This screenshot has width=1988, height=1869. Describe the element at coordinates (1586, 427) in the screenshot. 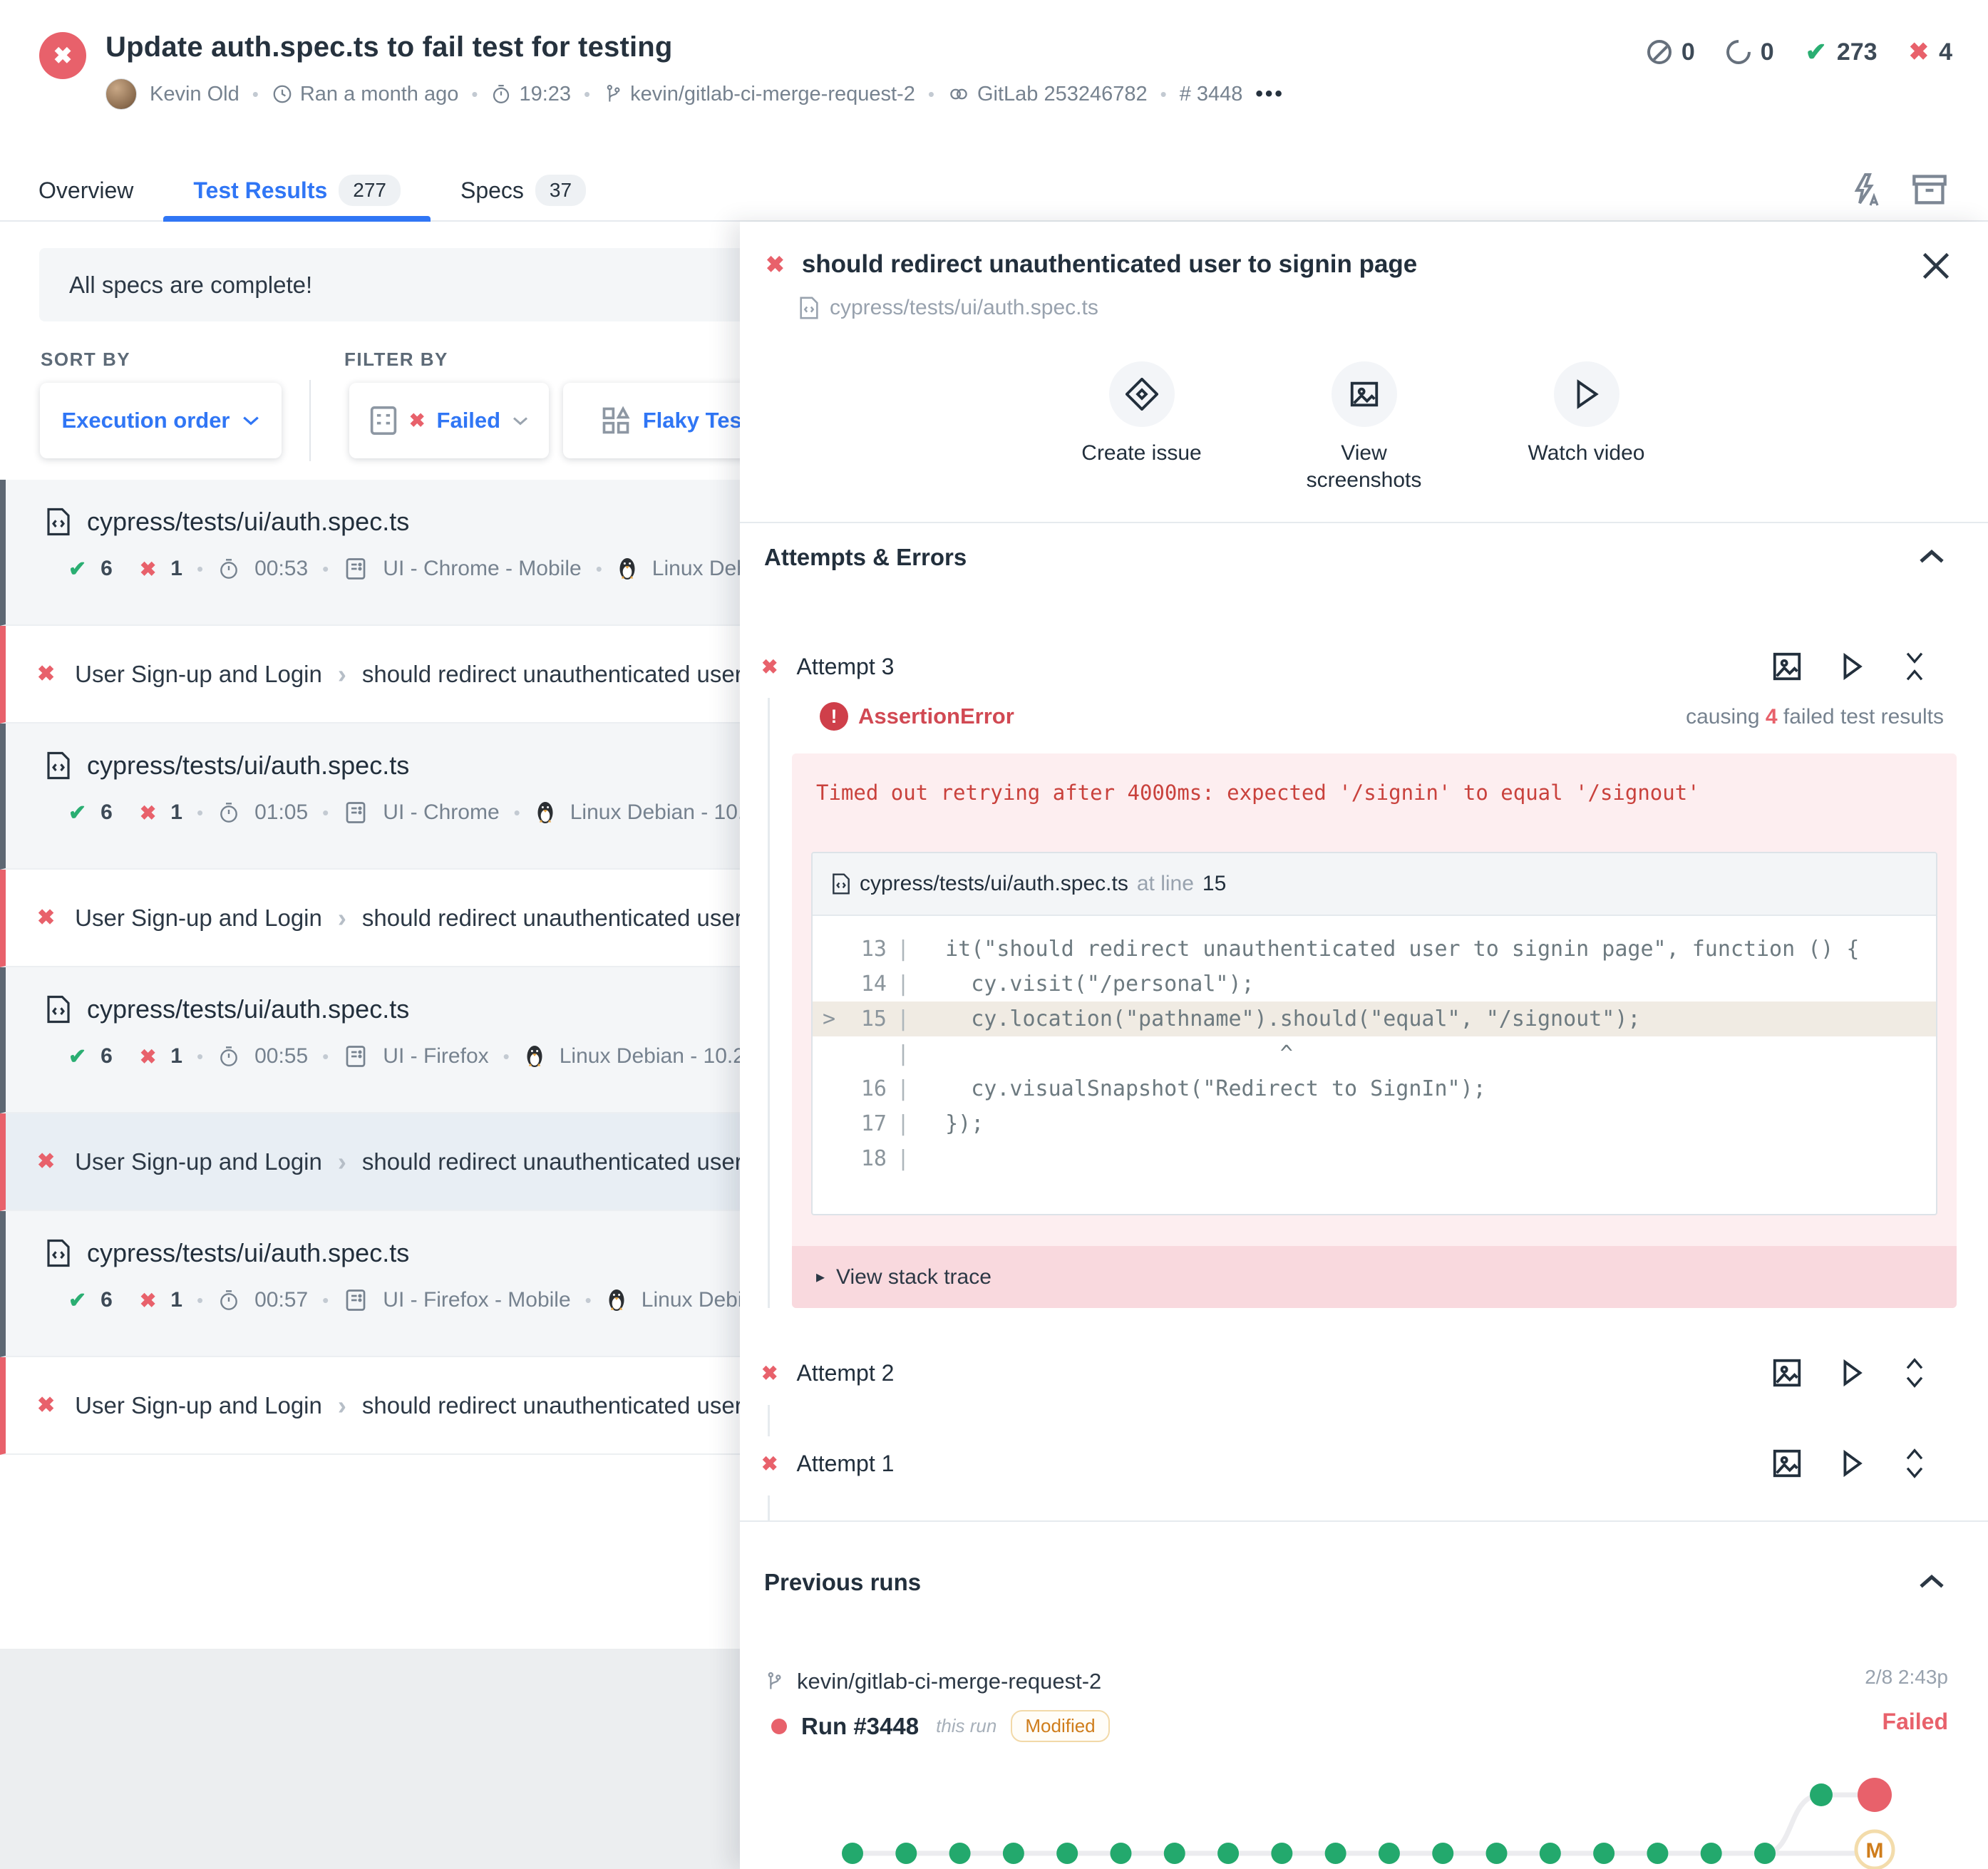

I see `watch-video-button: Watch video` at that location.